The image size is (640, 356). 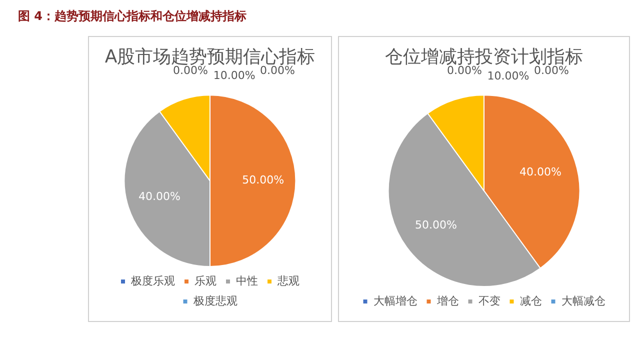 I want to click on legend-label: 减仓, so click(x=531, y=301).